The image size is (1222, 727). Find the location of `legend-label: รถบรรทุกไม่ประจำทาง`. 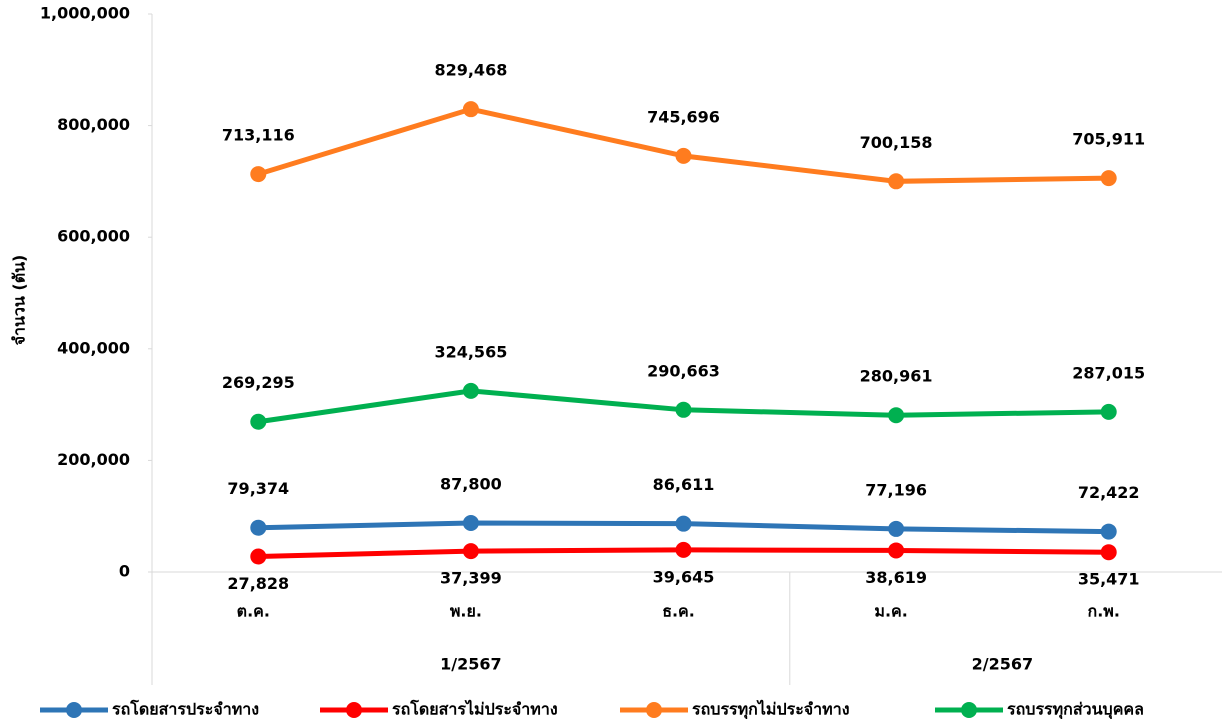

legend-label: รถบรรทุกไม่ประจำทาง is located at coordinates (771, 710).